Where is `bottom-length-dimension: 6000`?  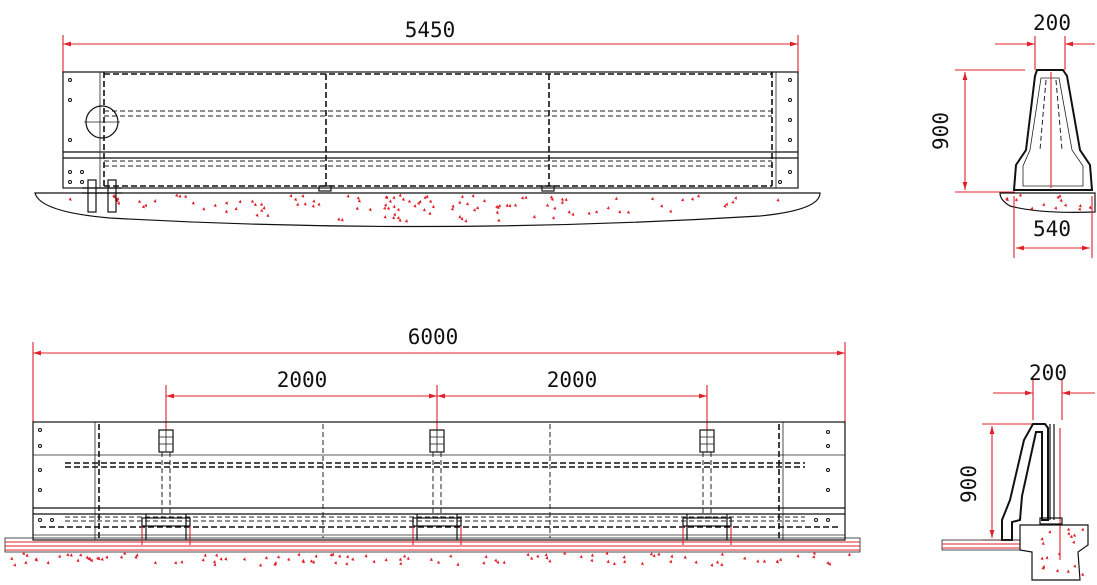
bottom-length-dimension: 6000 is located at coordinates (439, 373).